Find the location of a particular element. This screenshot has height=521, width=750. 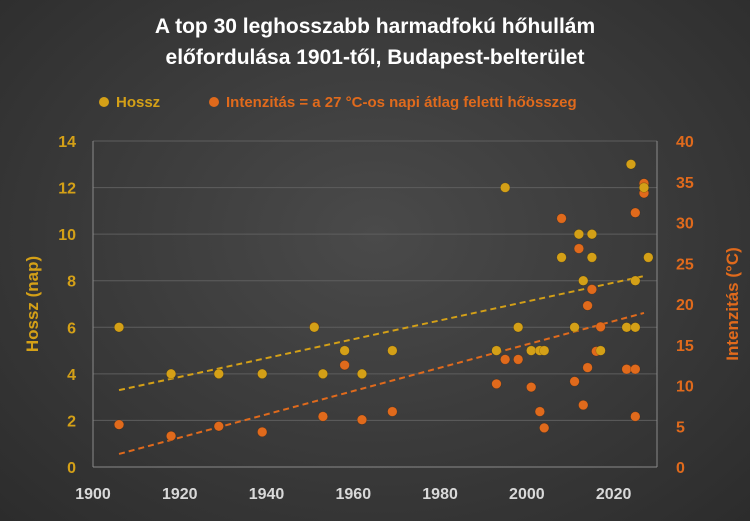

y-left-tick-label: 0 is located at coordinates (71, 468).